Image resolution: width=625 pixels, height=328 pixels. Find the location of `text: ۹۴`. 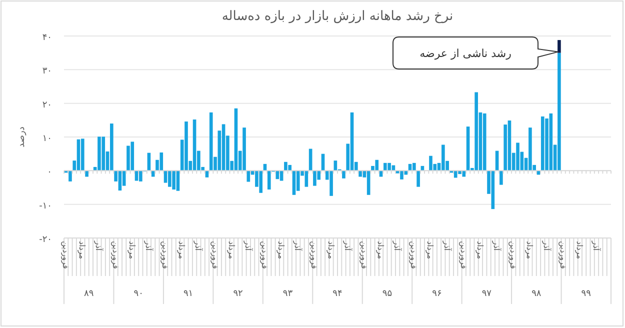

text: ۹۴ is located at coordinates (337, 294).